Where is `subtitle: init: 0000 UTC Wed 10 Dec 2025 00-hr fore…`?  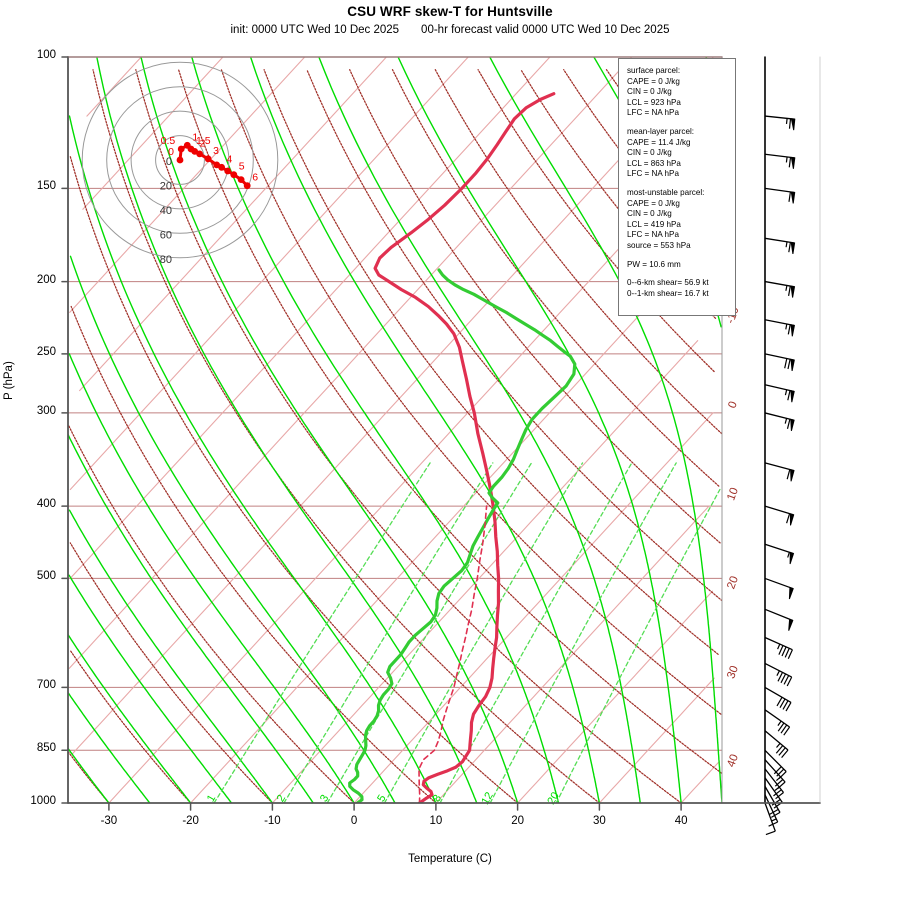
subtitle: init: 0000 UTC Wed 10 Dec 2025 00-hr fore… is located at coordinates (450, 30).